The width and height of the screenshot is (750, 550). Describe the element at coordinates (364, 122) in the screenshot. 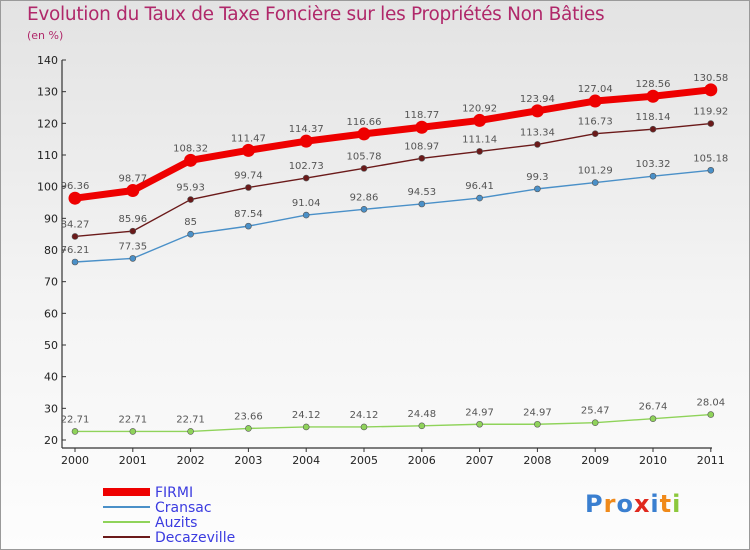

I see `data-label-firmi: 116.66` at that location.